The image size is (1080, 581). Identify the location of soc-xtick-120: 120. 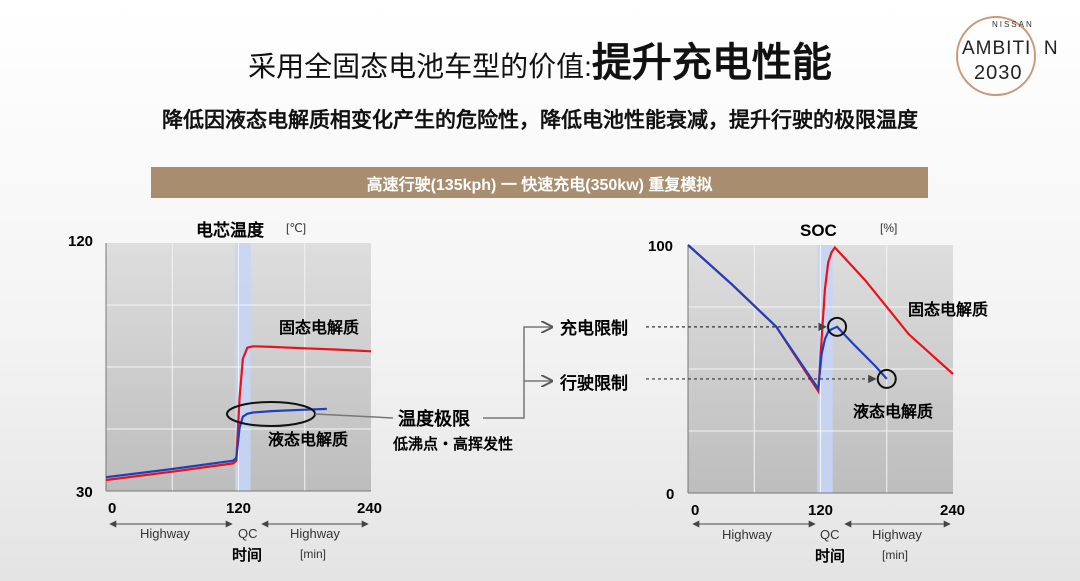
(820, 510).